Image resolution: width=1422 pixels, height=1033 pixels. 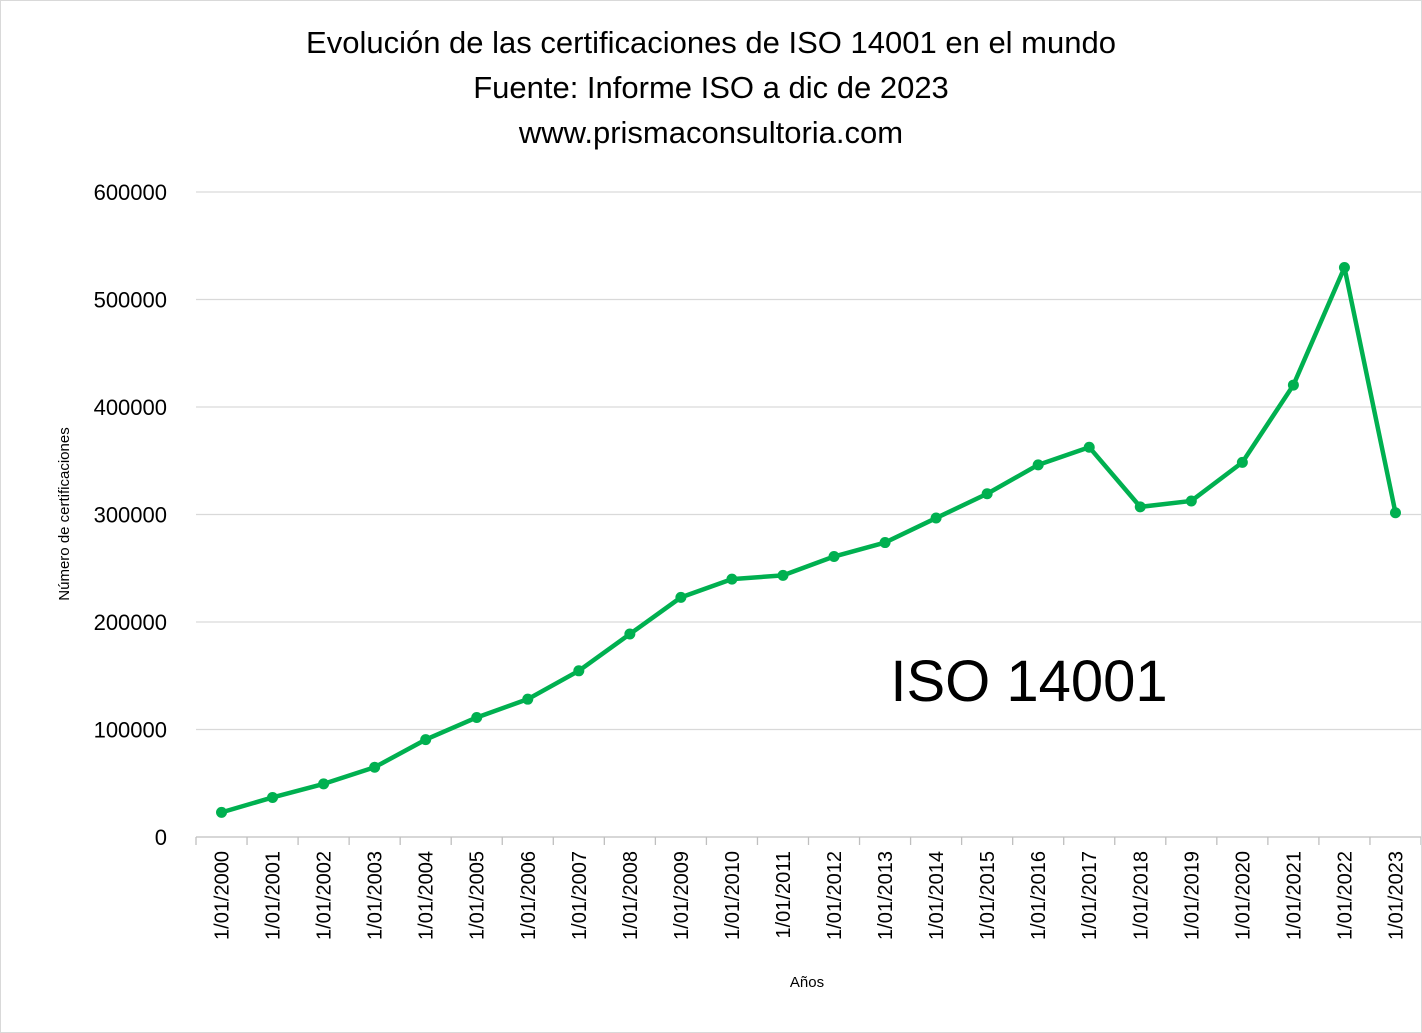 I want to click on y-axis-title: Número de certificaciones, so click(x=64, y=513).